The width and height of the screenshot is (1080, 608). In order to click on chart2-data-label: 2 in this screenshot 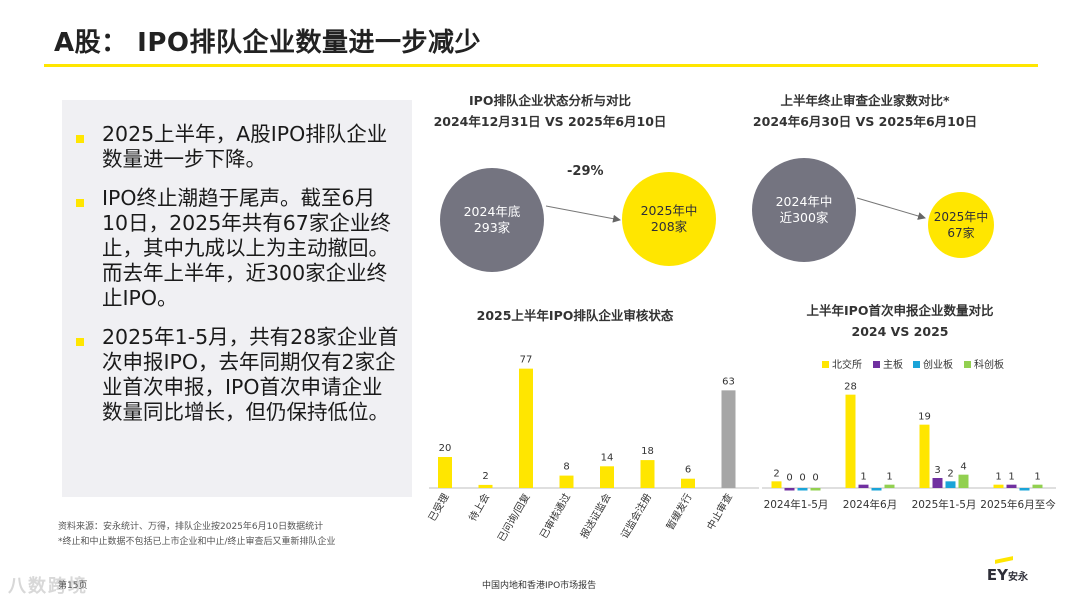, I will do `click(776, 473)`.